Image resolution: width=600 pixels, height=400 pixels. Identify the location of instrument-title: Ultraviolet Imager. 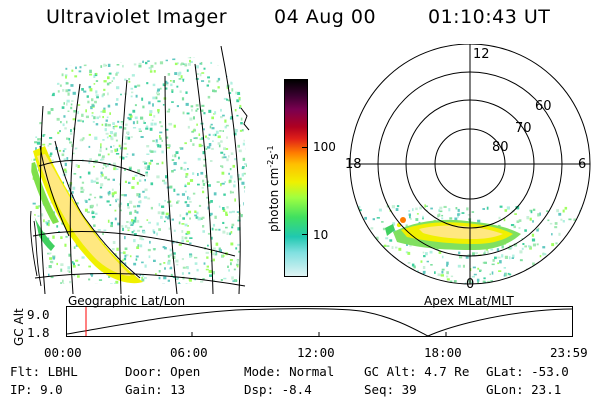
(137, 17).